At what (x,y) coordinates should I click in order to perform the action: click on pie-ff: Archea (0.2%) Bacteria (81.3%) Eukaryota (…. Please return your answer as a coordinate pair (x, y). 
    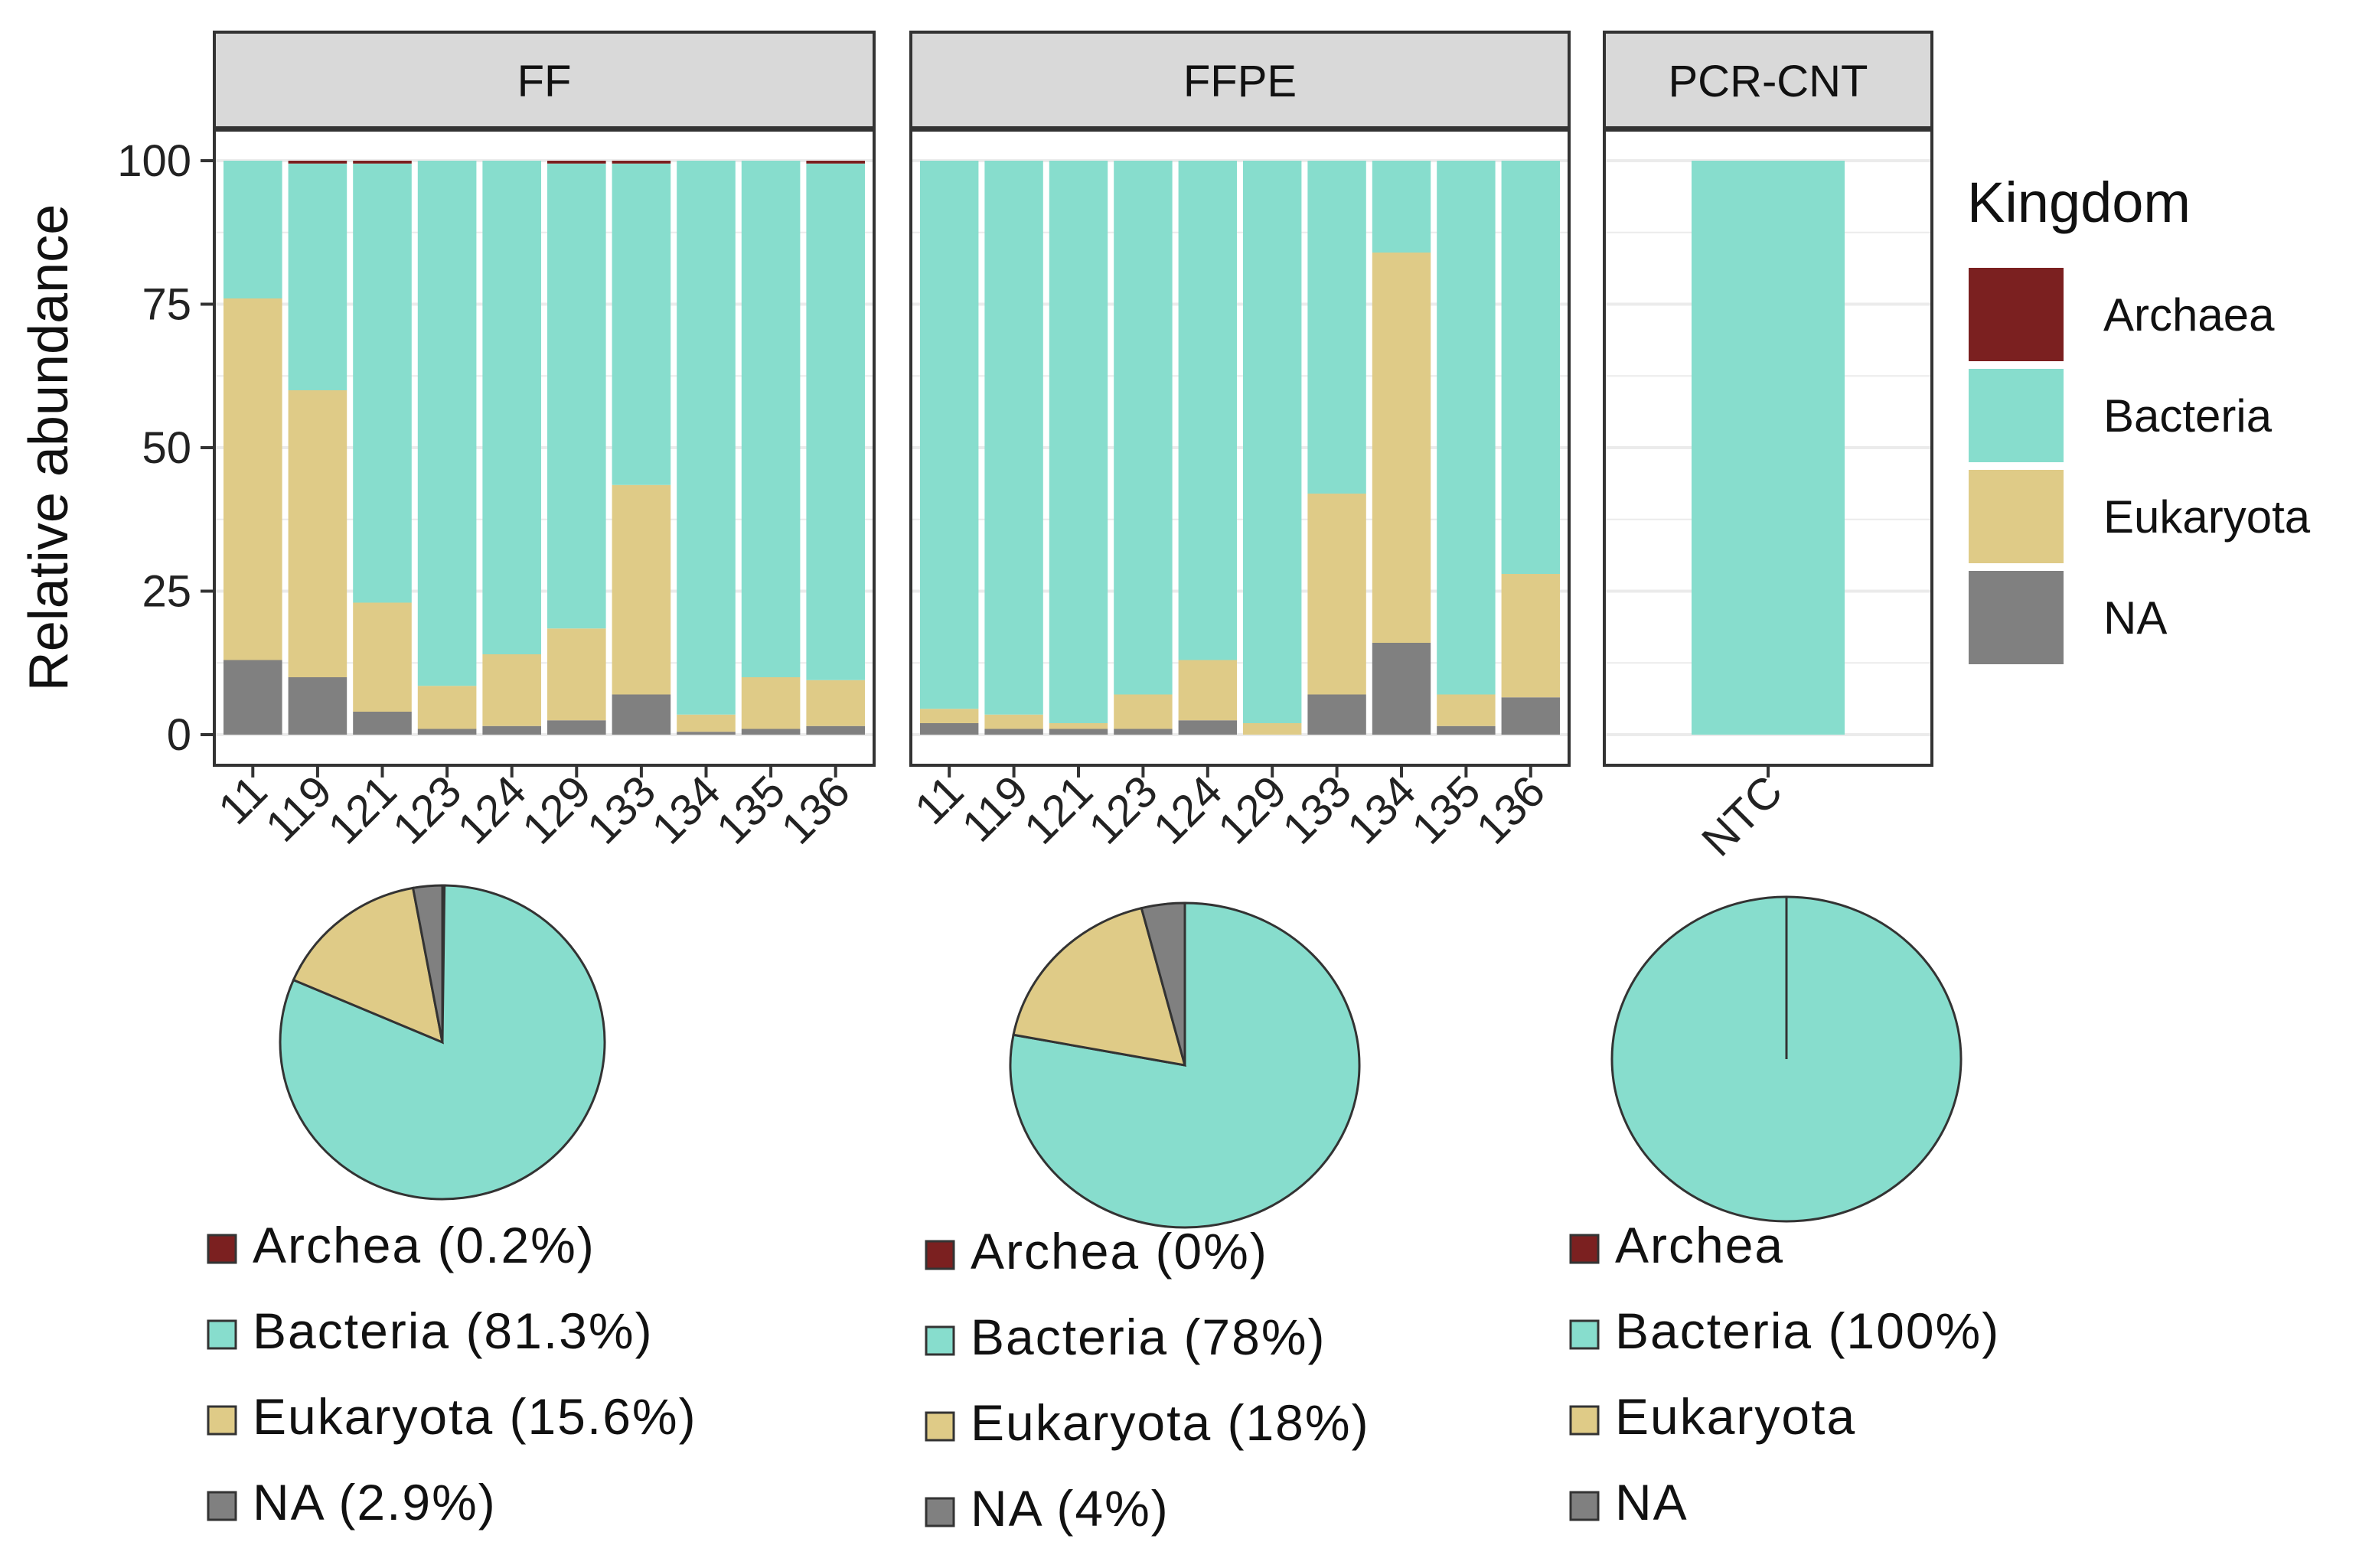
    Looking at the image, I should click on (452, 1207).